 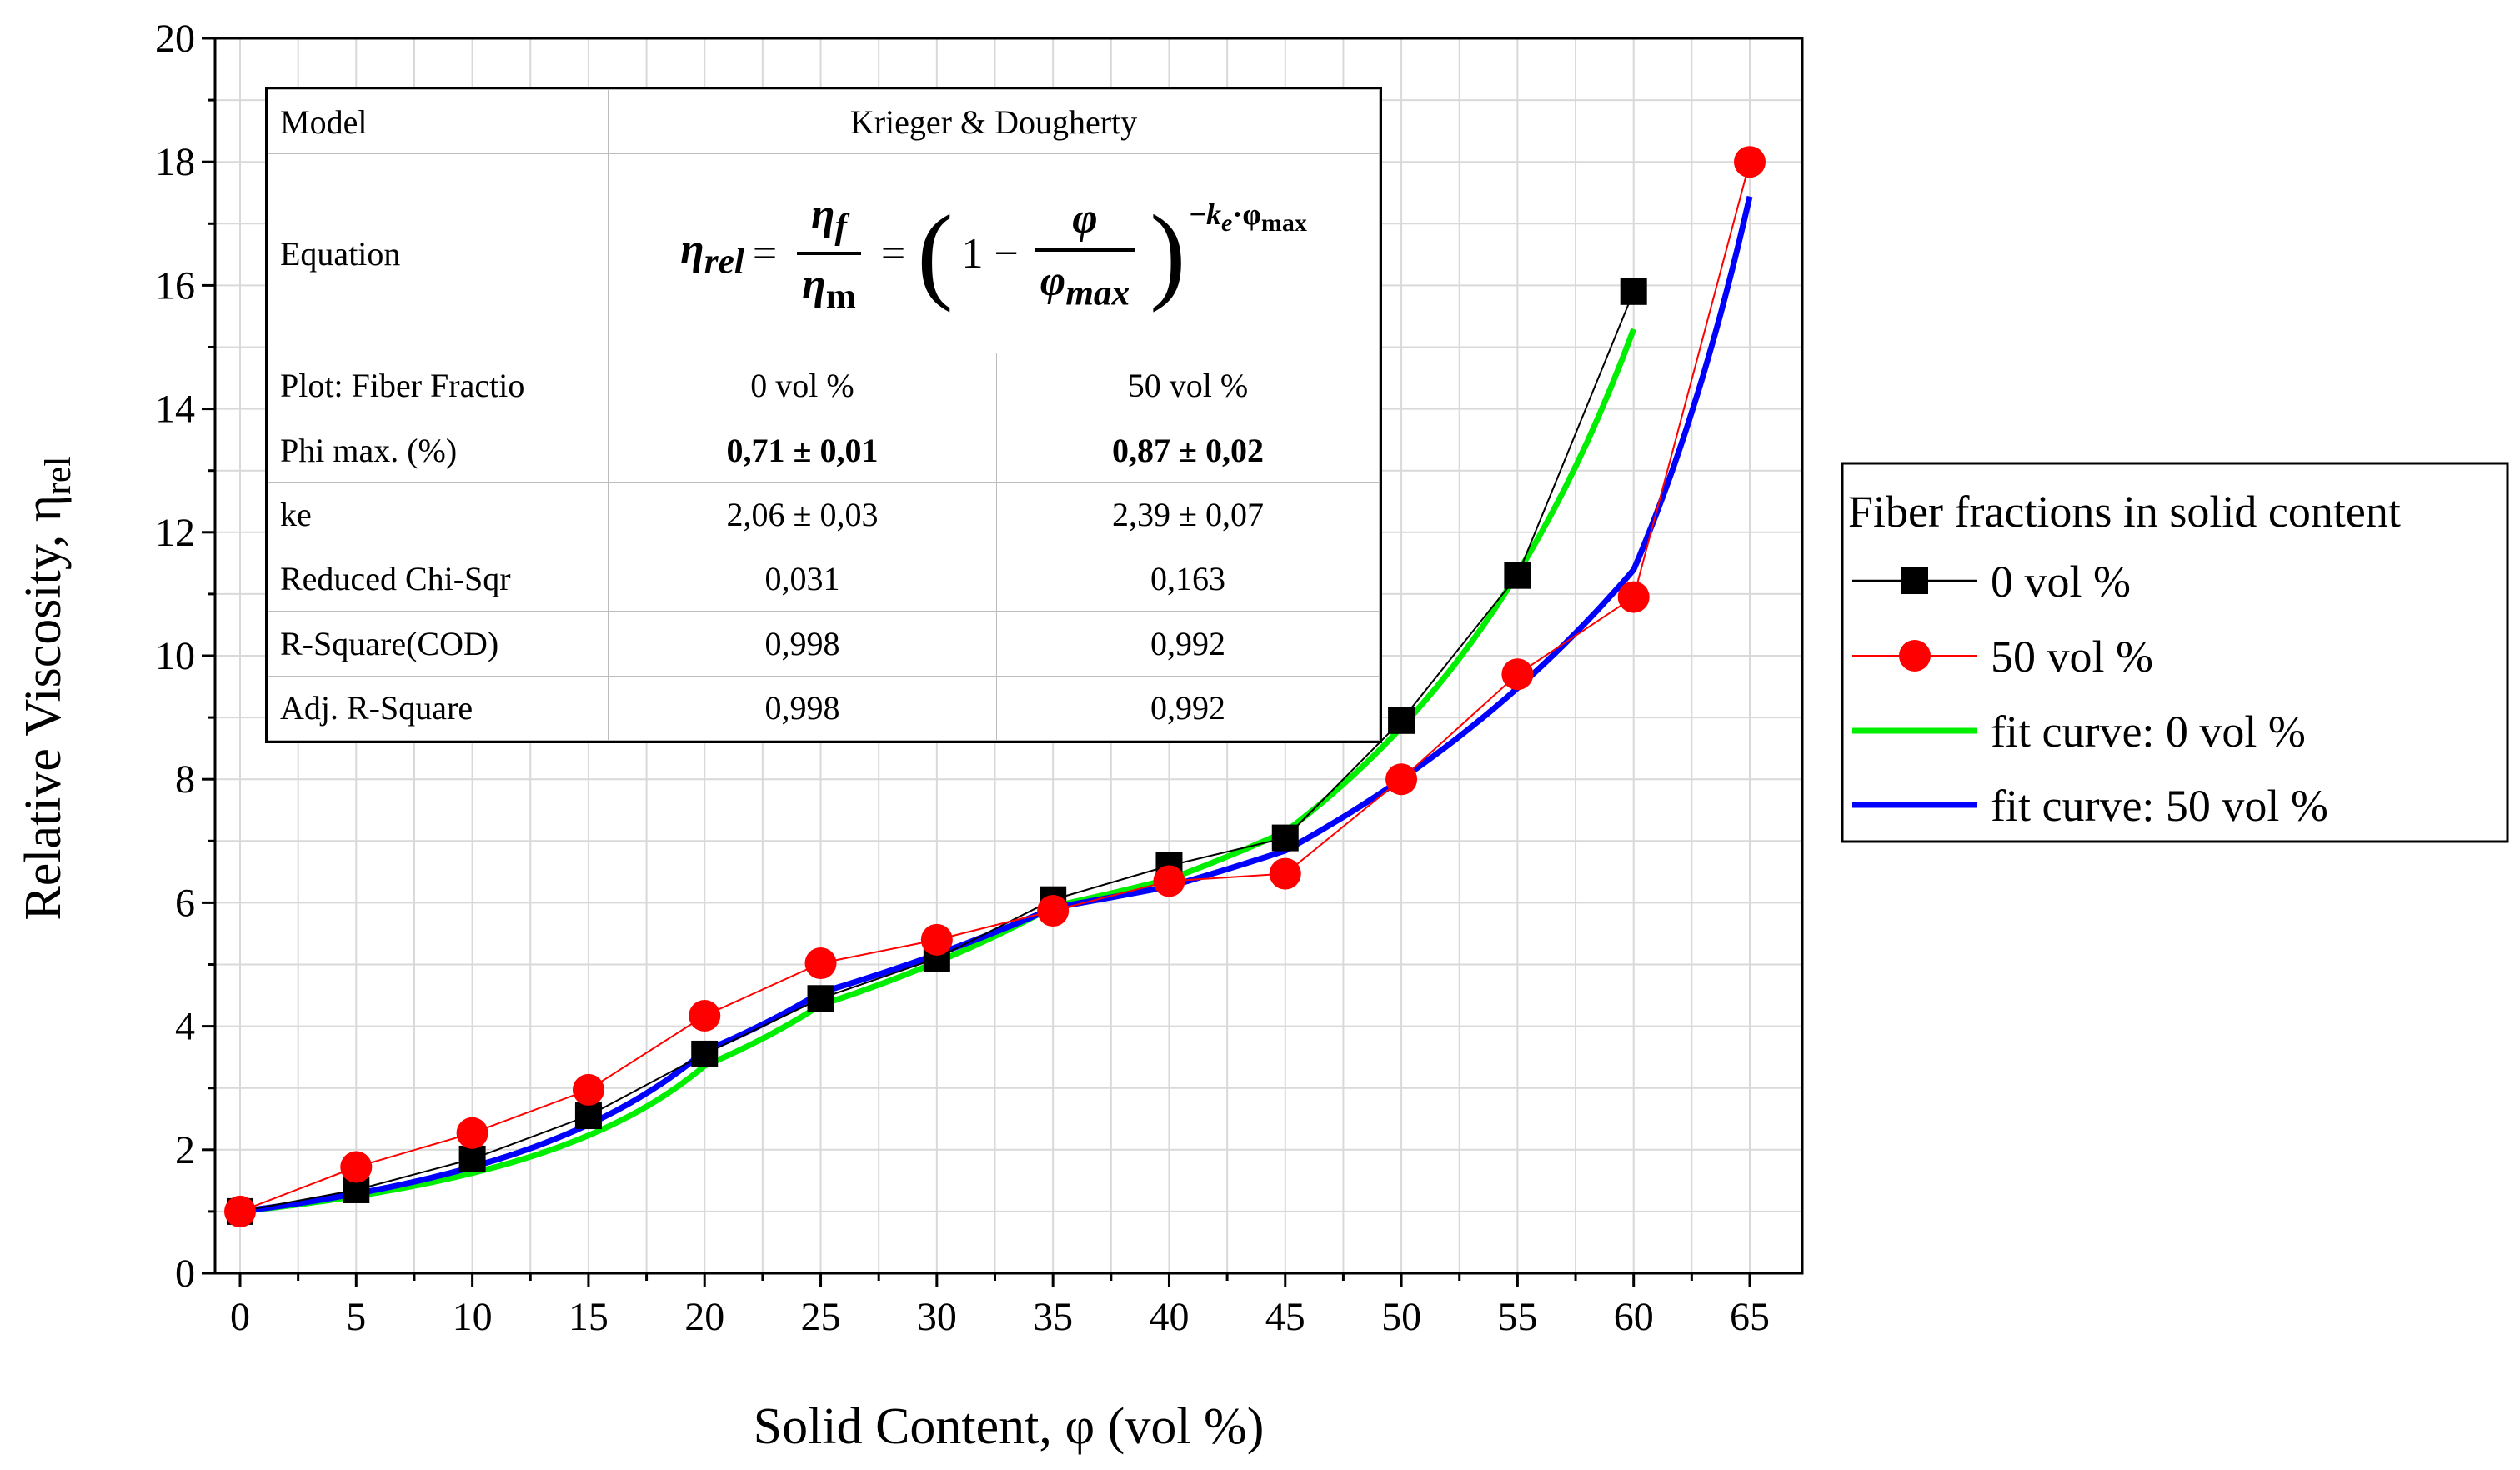 What do you see at coordinates (1188, 579) in the screenshot?
I see `stats-cell: 0,163` at bounding box center [1188, 579].